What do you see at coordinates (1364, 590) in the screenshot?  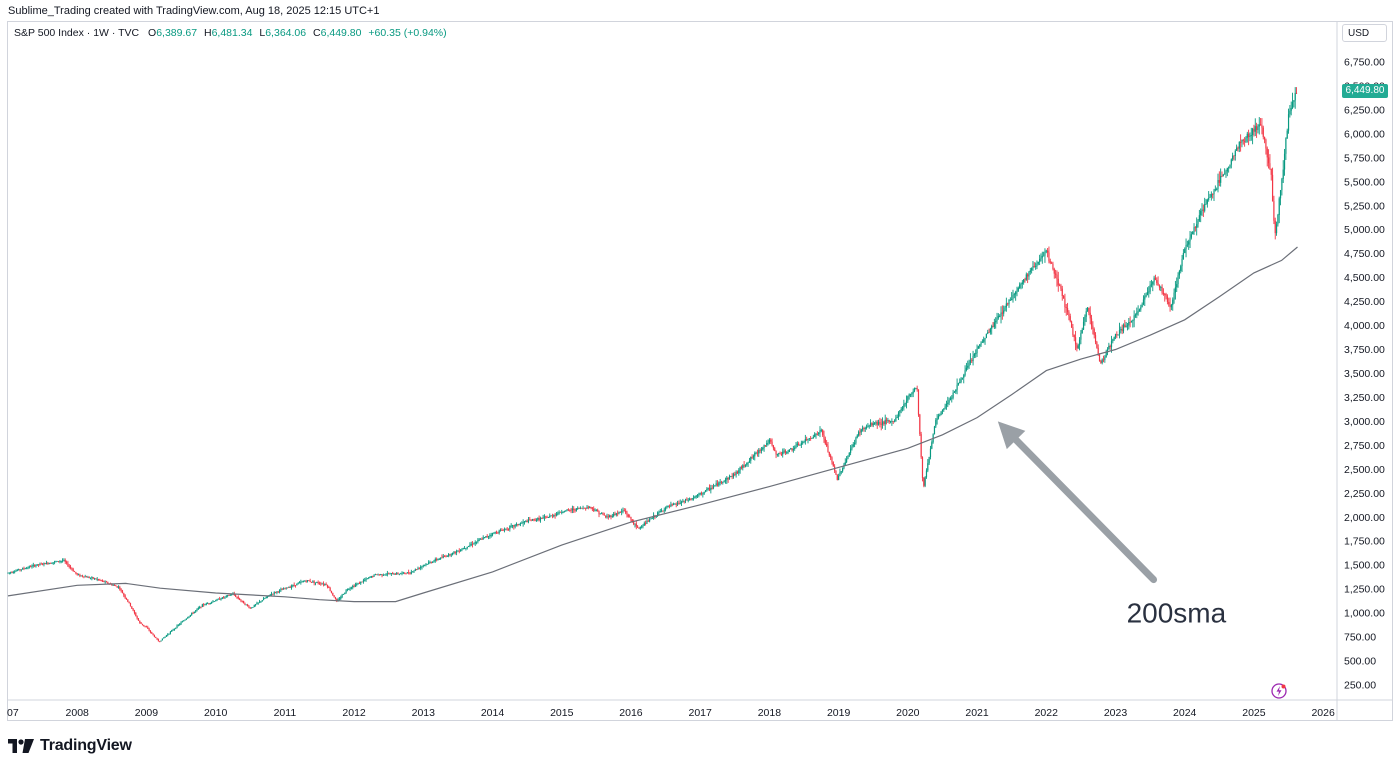 I see `y-tick-label: 1,250.00` at bounding box center [1364, 590].